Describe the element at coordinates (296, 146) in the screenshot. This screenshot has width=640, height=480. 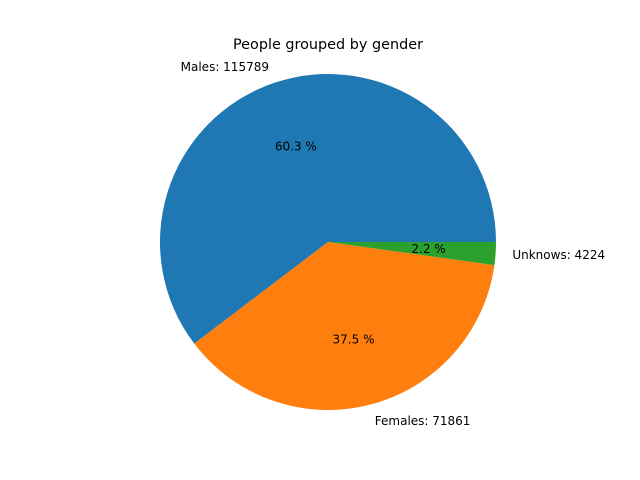
I see `slice-pct-label-0: 60.3 %` at that location.